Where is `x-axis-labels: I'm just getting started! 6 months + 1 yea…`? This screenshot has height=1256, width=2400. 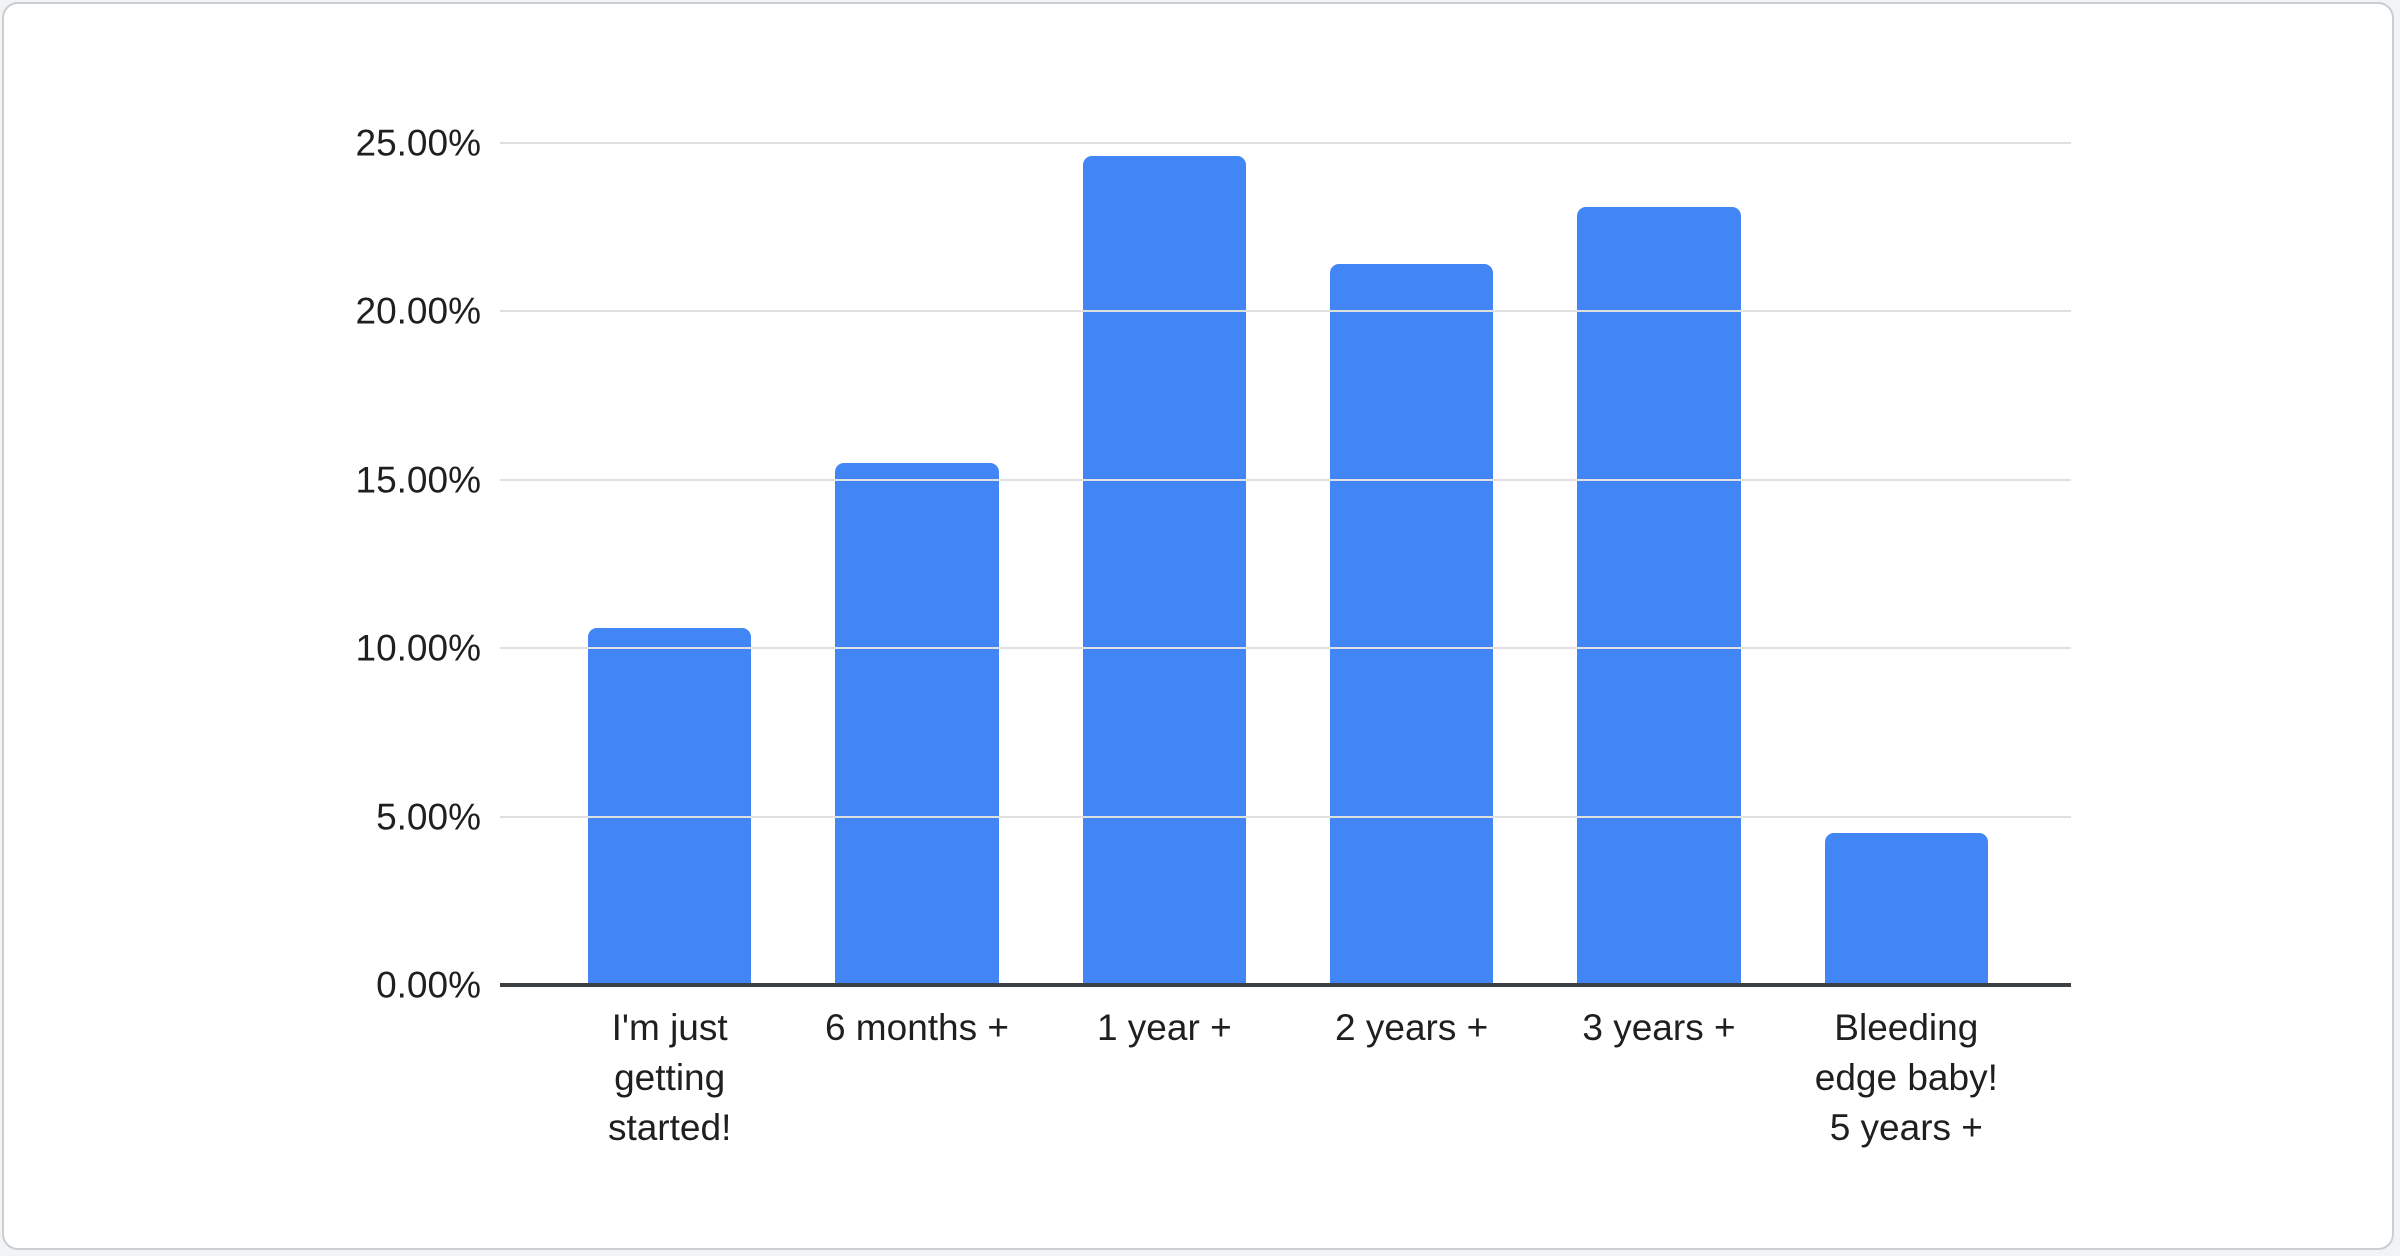 x-axis-labels: I'm just getting started! 6 months + 1 yea… is located at coordinates (1288, 1078).